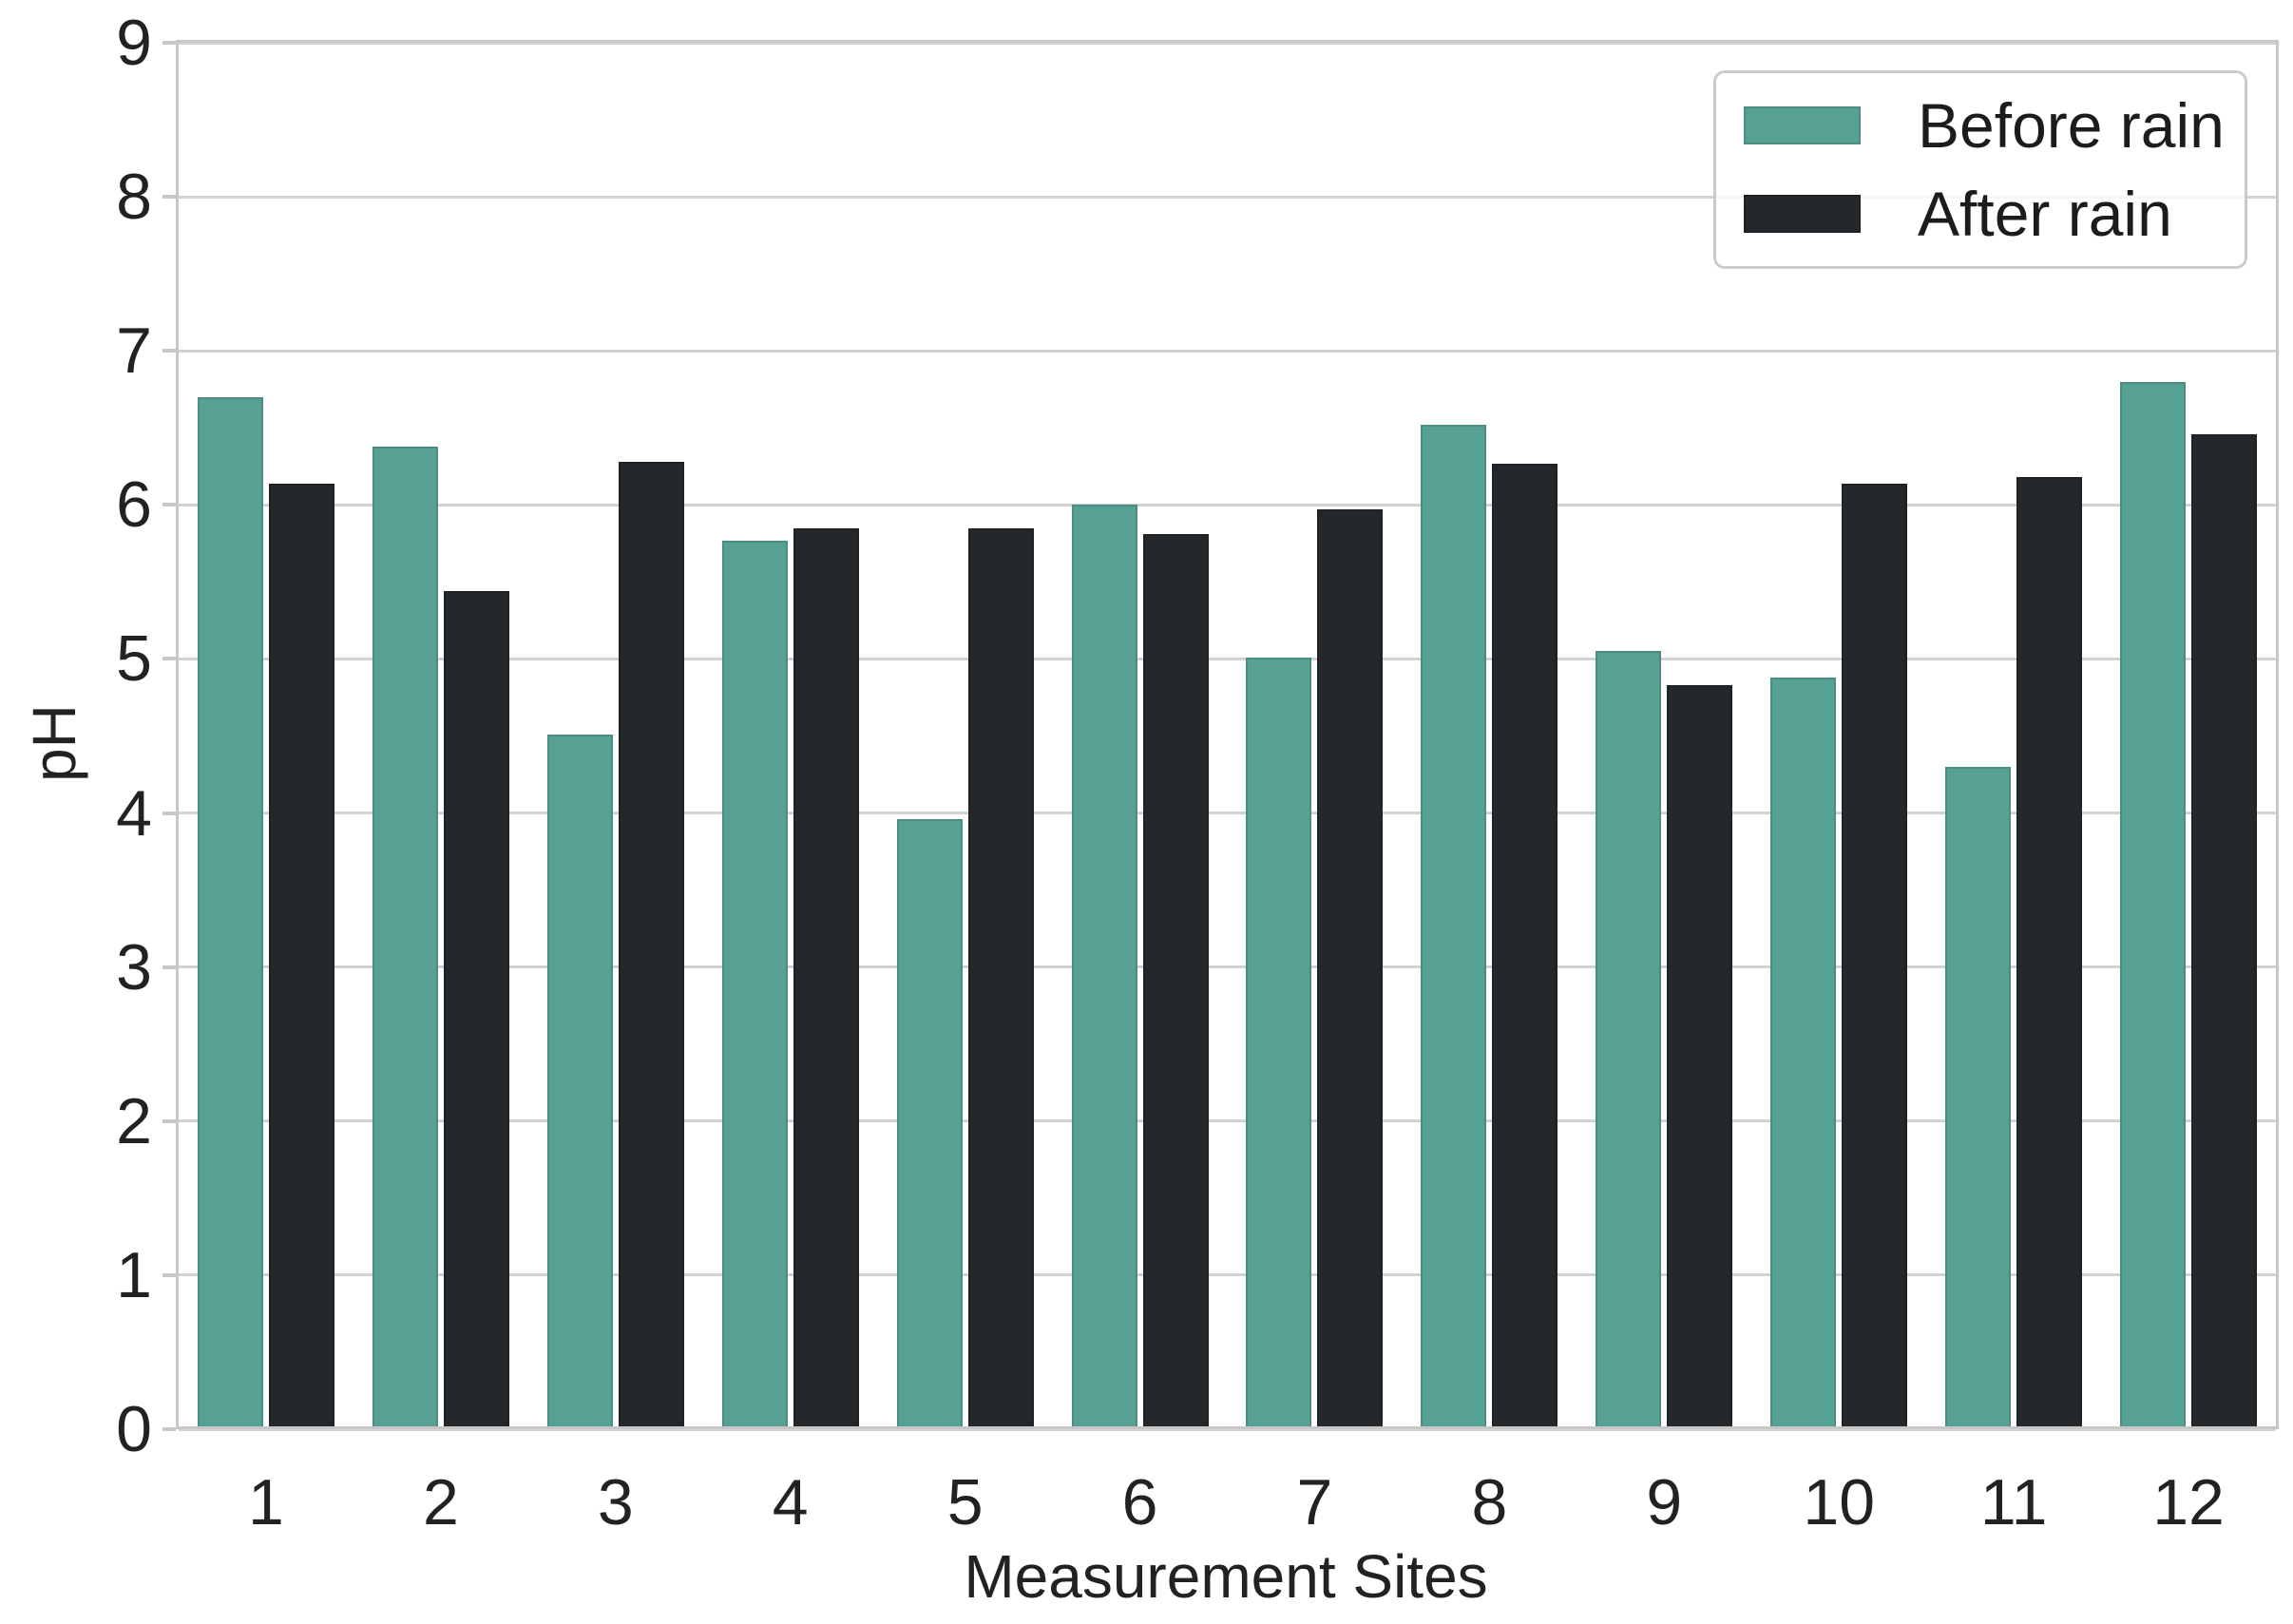 This screenshot has width=2293, height=1624. I want to click on legend-item-before-rain: Before rain, so click(1980, 126).